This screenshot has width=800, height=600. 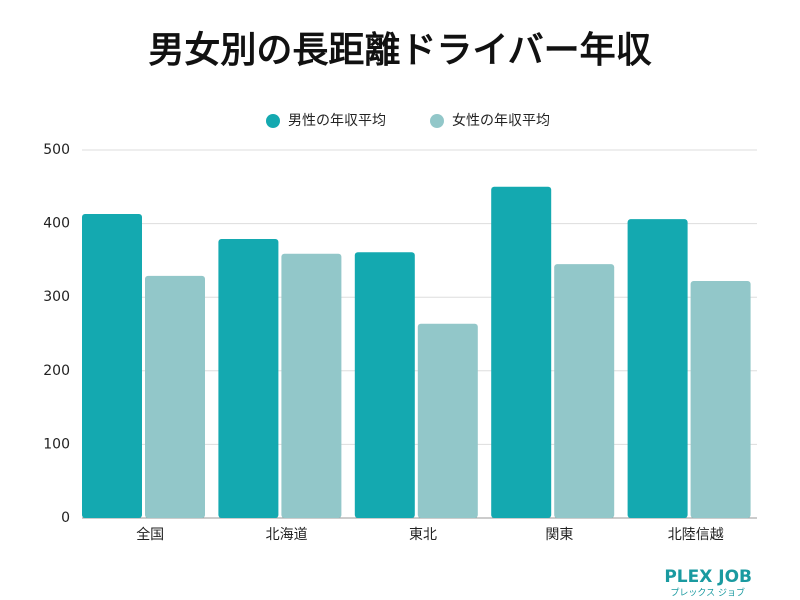 What do you see at coordinates (337, 121) in the screenshot?
I see `legend-label: 男性の年収平均` at bounding box center [337, 121].